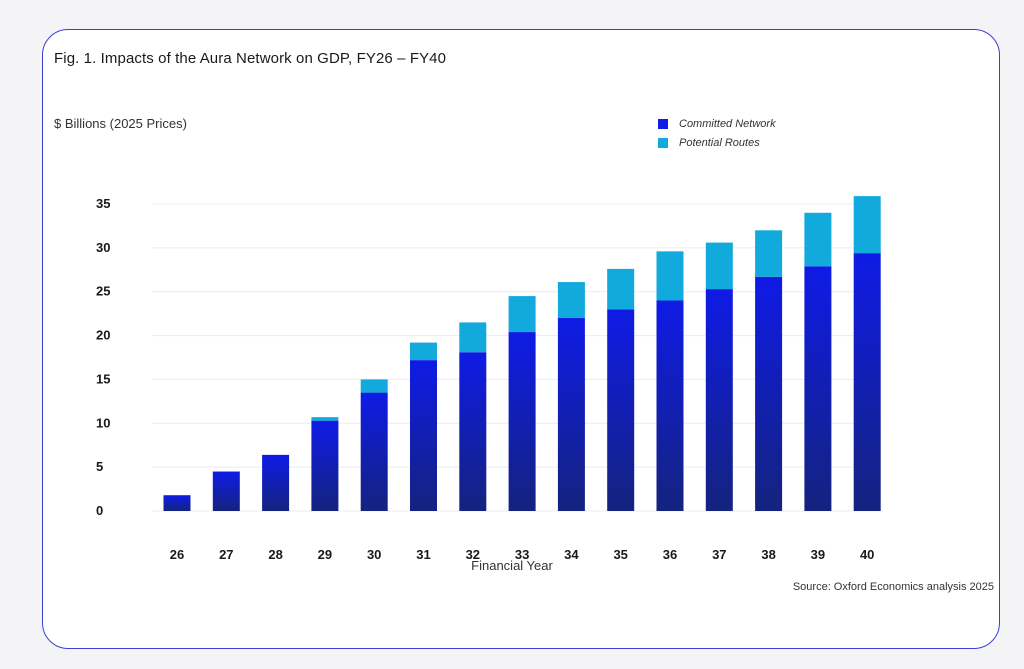 The width and height of the screenshot is (1024, 669). I want to click on y-tick-label: 10, so click(103, 422).